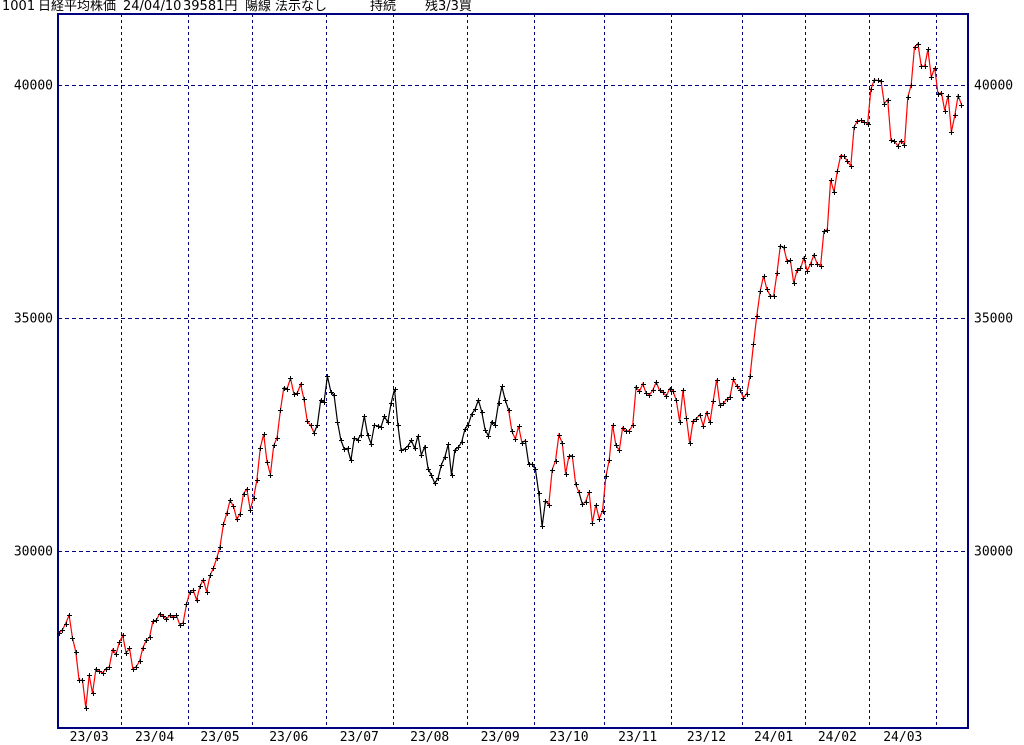 This screenshot has width=1024, height=745. I want to click on stock-code: 1001, so click(19, 7).